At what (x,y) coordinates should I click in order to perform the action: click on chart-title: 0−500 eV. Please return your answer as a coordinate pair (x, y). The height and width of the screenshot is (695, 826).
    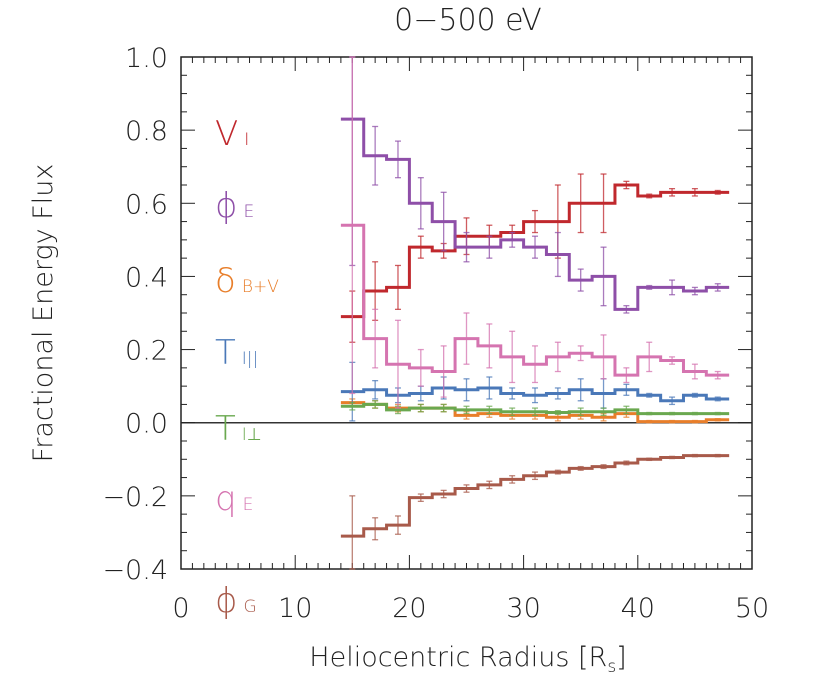
    Looking at the image, I should click on (468, 20).